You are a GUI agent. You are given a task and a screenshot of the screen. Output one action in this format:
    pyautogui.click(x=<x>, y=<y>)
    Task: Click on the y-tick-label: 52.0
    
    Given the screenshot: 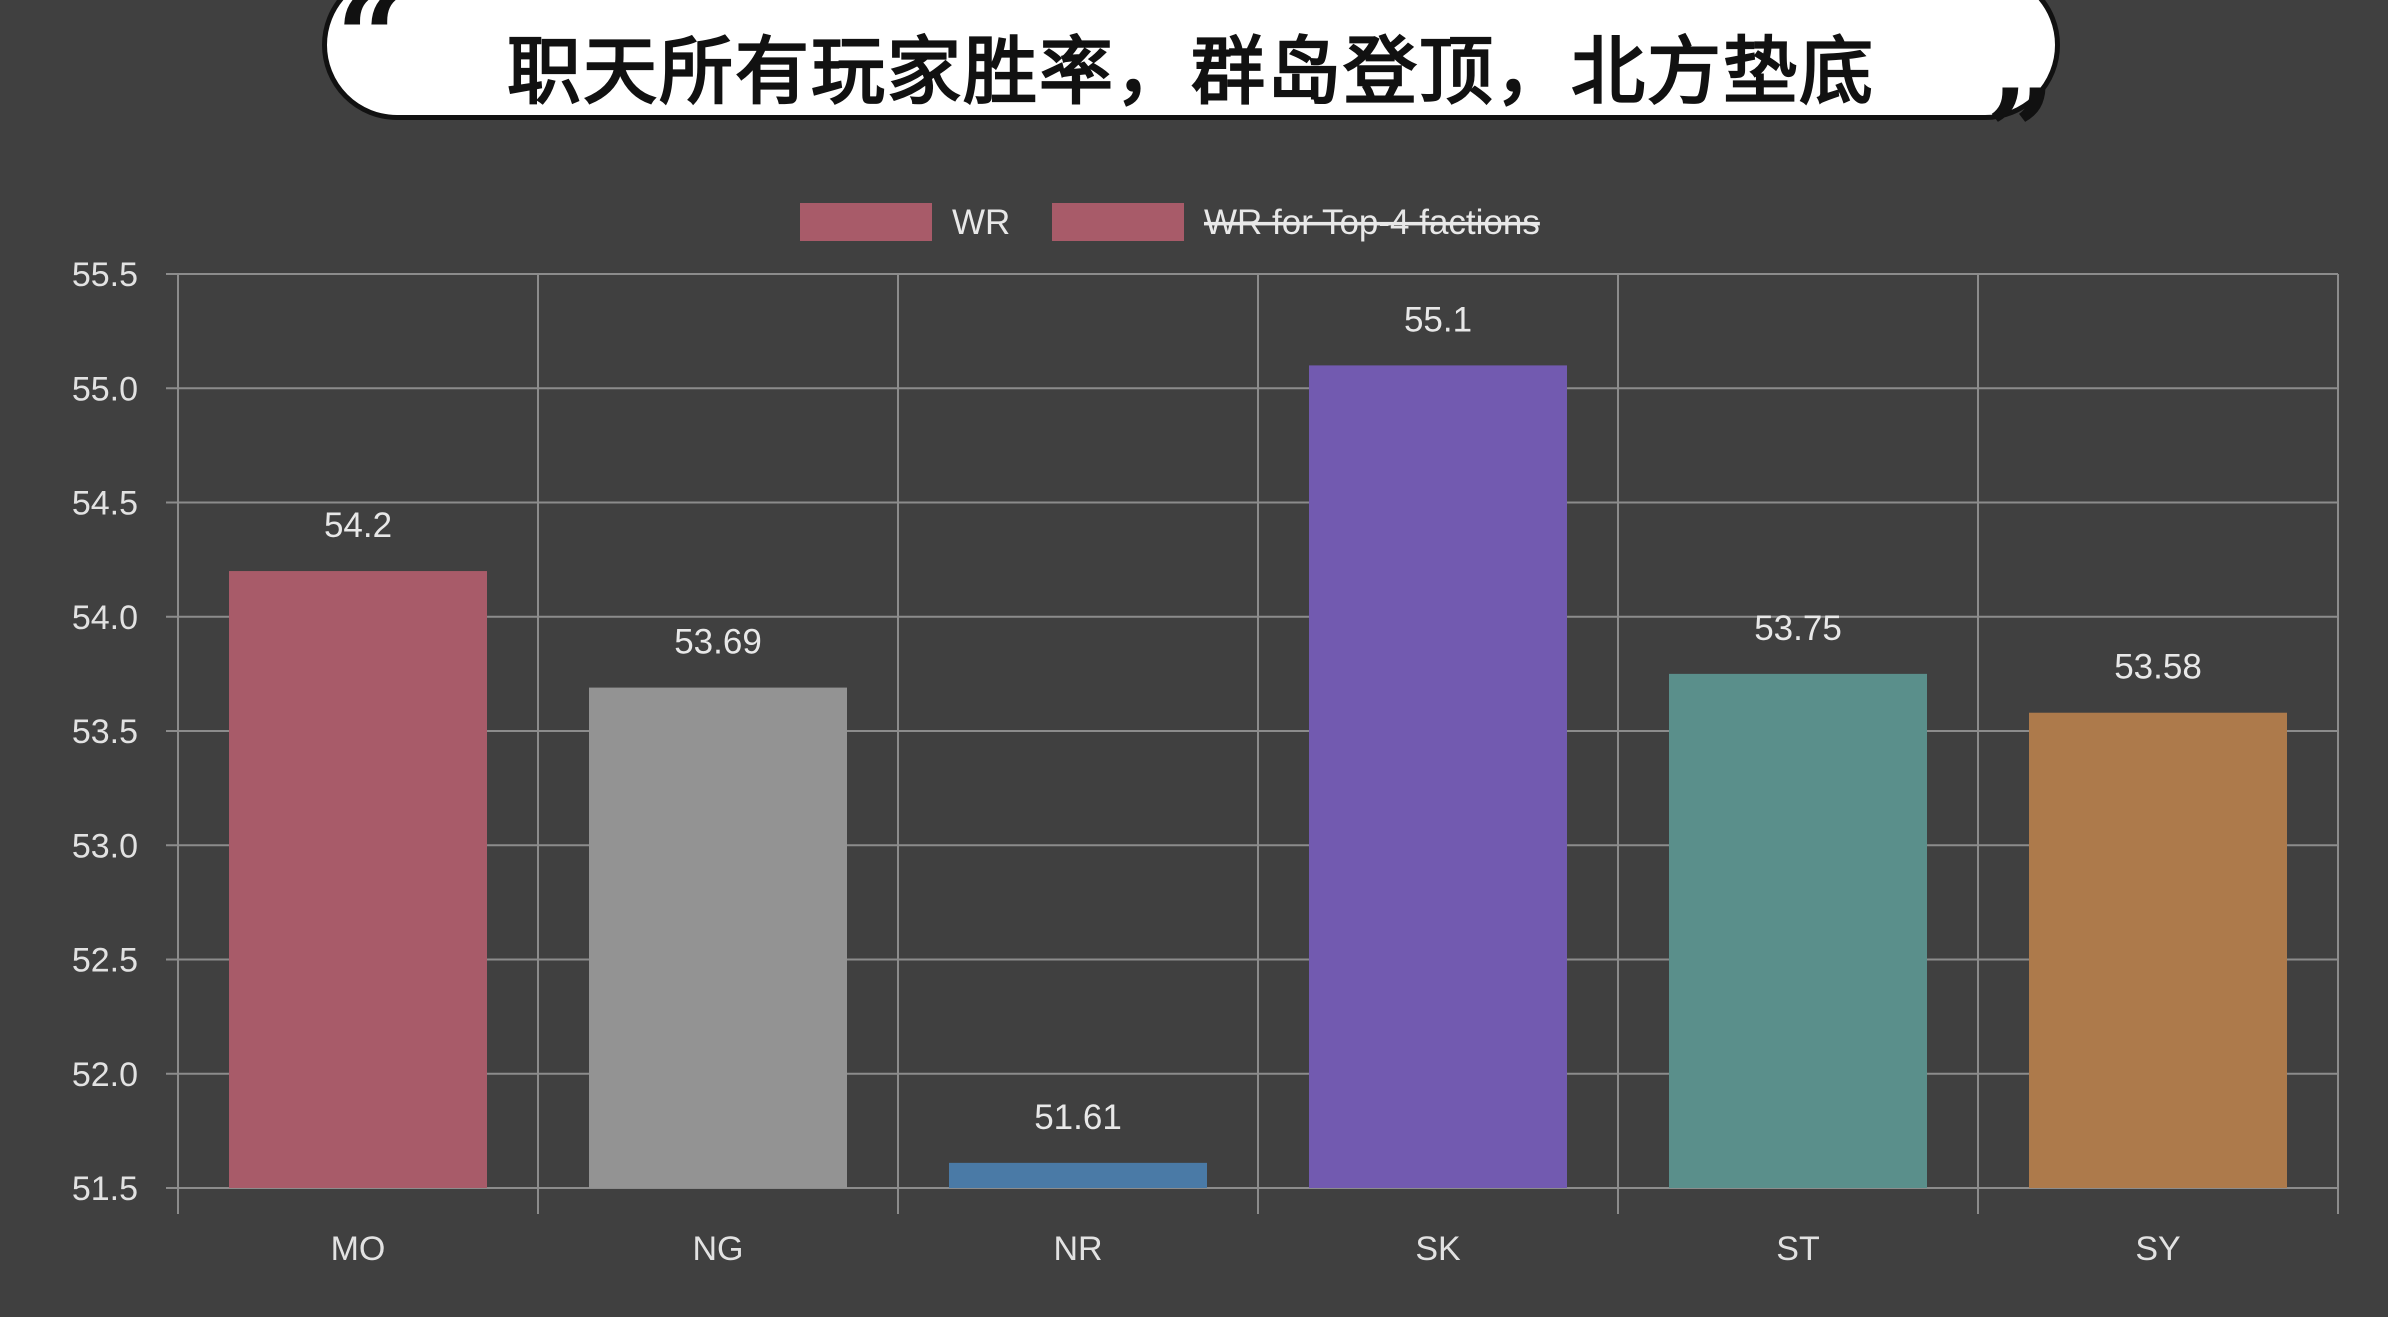 What is the action you would take?
    pyautogui.click(x=105, y=1075)
    